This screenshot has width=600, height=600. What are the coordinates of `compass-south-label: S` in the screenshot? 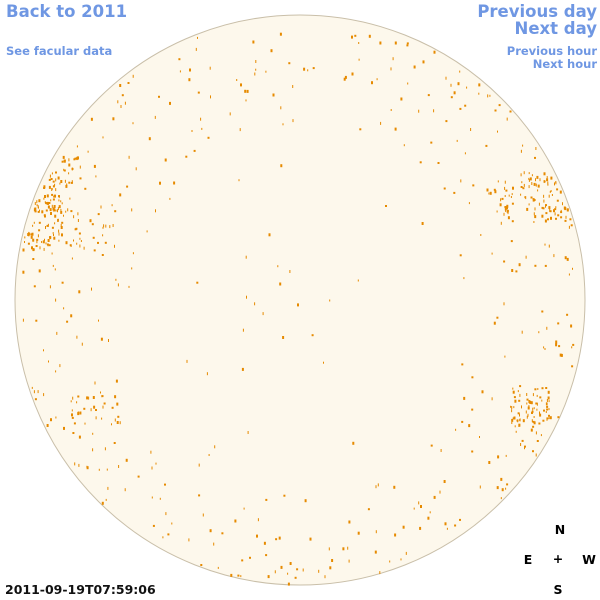 It's located at (558, 589).